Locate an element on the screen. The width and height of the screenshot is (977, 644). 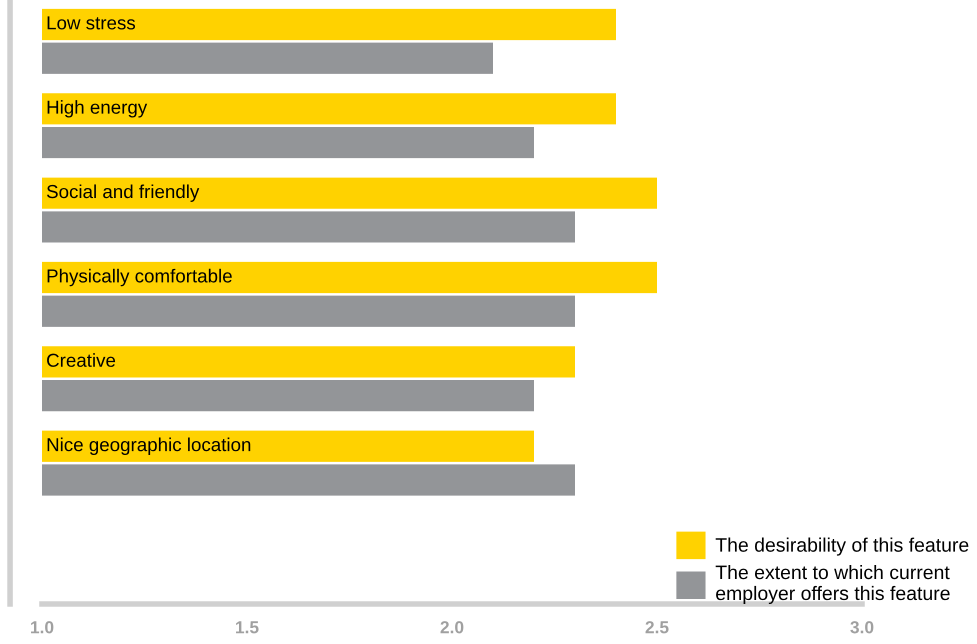
x-tick-label: 1.0 is located at coordinates (42, 627).